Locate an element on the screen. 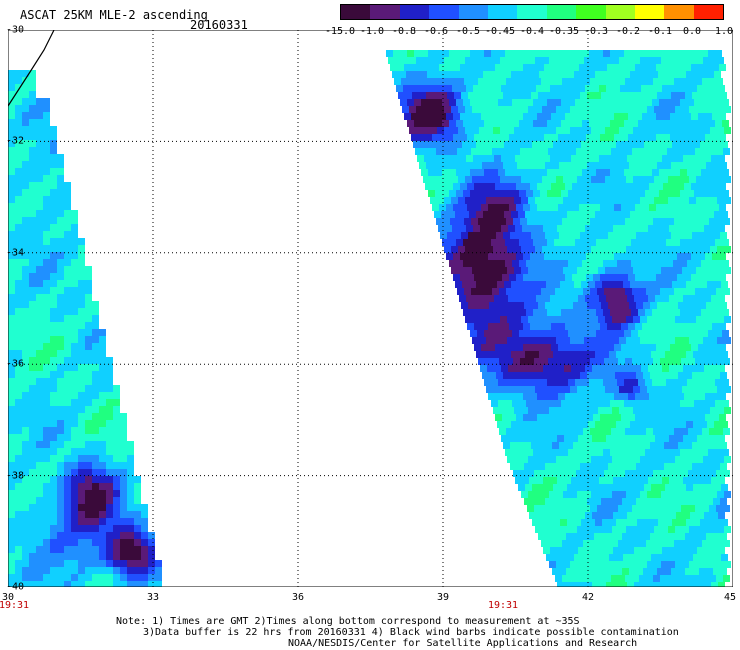  longitude-label: 36 is located at coordinates (298, 597).